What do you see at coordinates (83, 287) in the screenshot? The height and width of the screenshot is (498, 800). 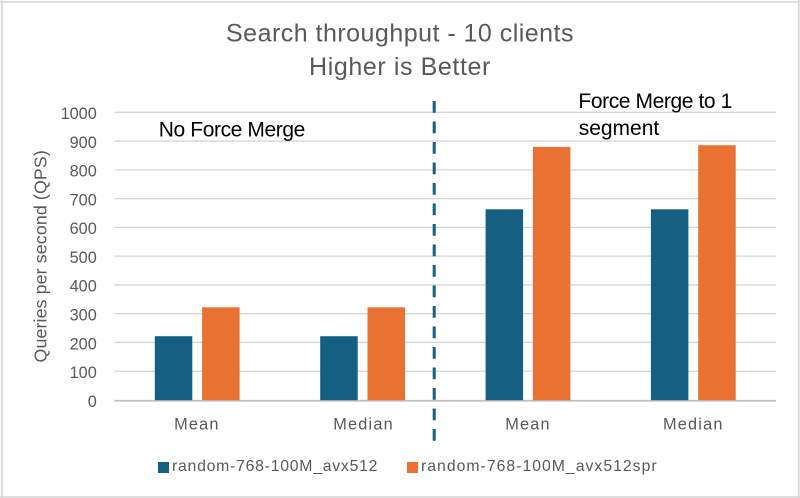 I see `svg-text: 400` at bounding box center [83, 287].